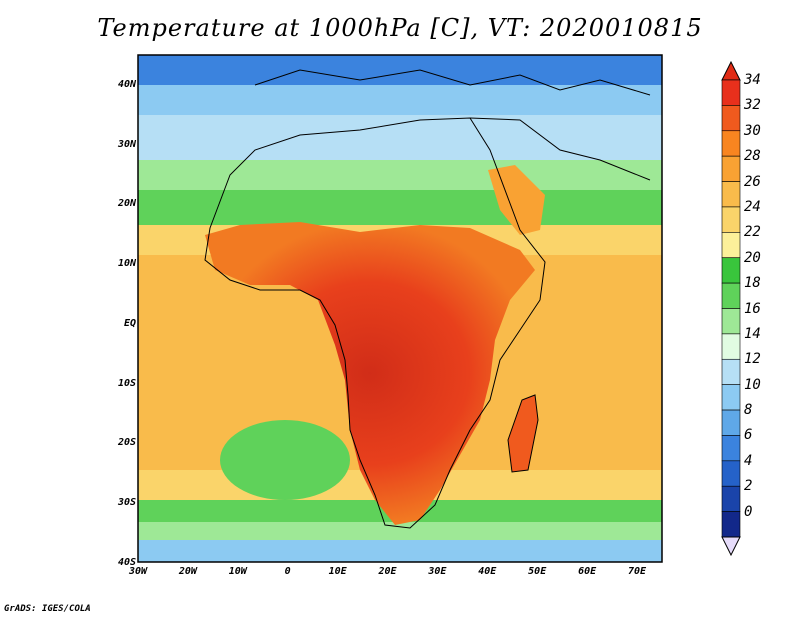 Image resolution: width=800 pixels, height=622 pixels. What do you see at coordinates (748, 486) in the screenshot?
I see `colorbar-label: 2` at bounding box center [748, 486].